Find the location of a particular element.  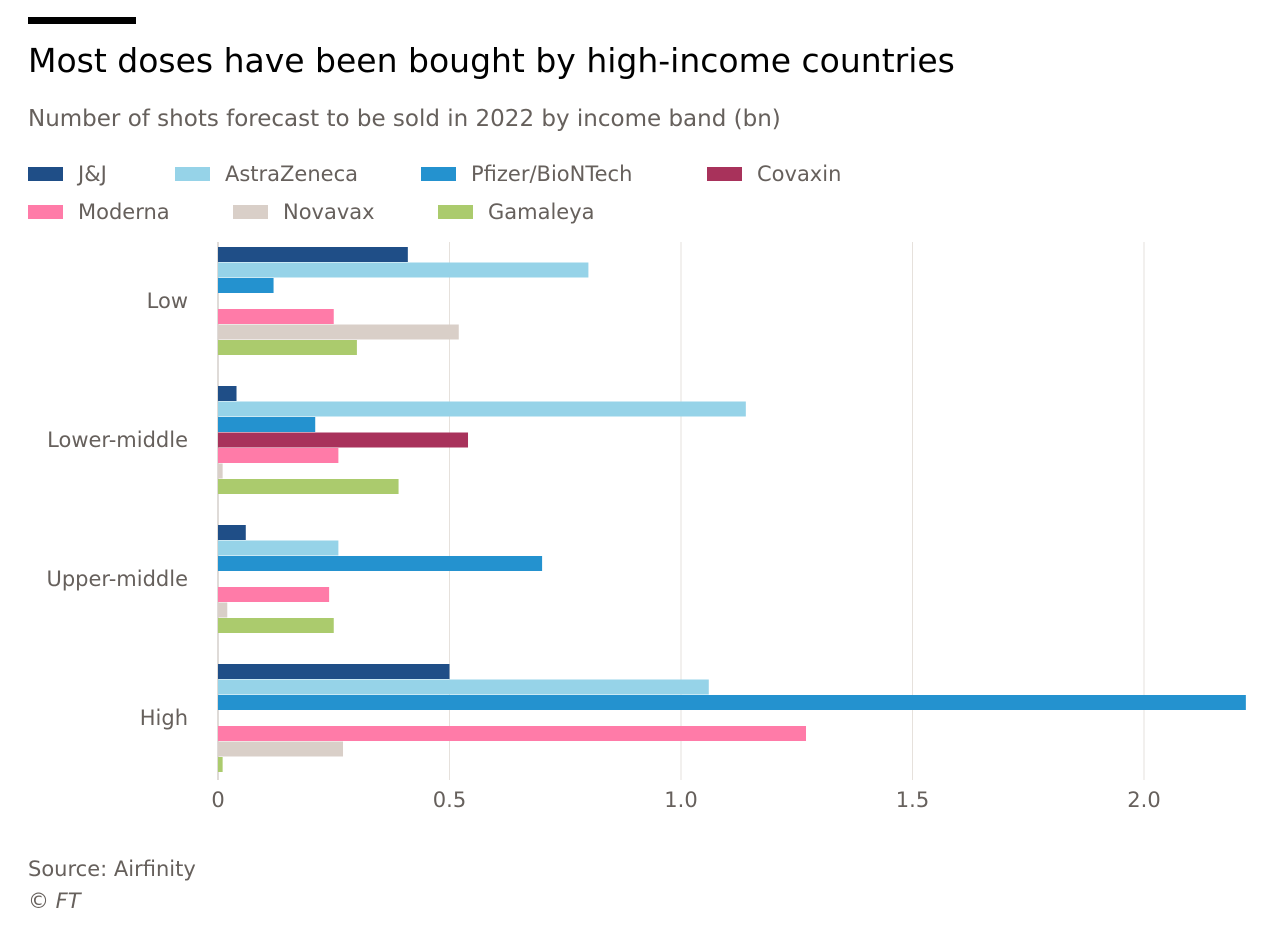

x-tick-label: 0 is located at coordinates (217, 800).